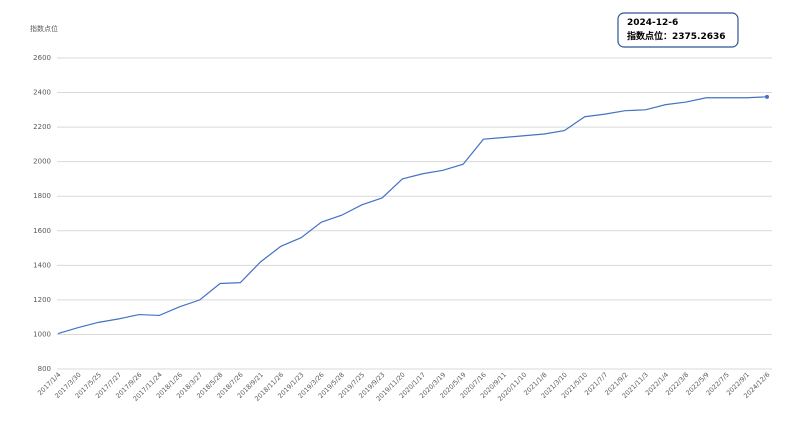 The height and width of the screenshot is (437, 786). Describe the element at coordinates (44, 28) in the screenshot. I see `y-axis-label: 指数点位` at that location.